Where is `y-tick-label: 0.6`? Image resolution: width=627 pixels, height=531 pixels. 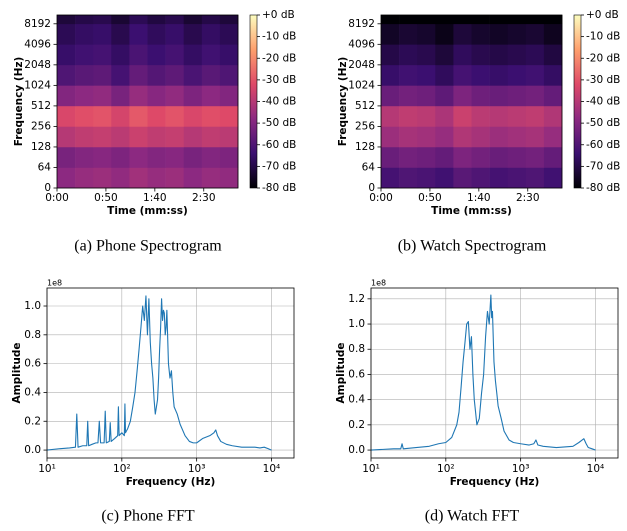
y-tick-label: 0.6 is located at coordinates (356, 374).